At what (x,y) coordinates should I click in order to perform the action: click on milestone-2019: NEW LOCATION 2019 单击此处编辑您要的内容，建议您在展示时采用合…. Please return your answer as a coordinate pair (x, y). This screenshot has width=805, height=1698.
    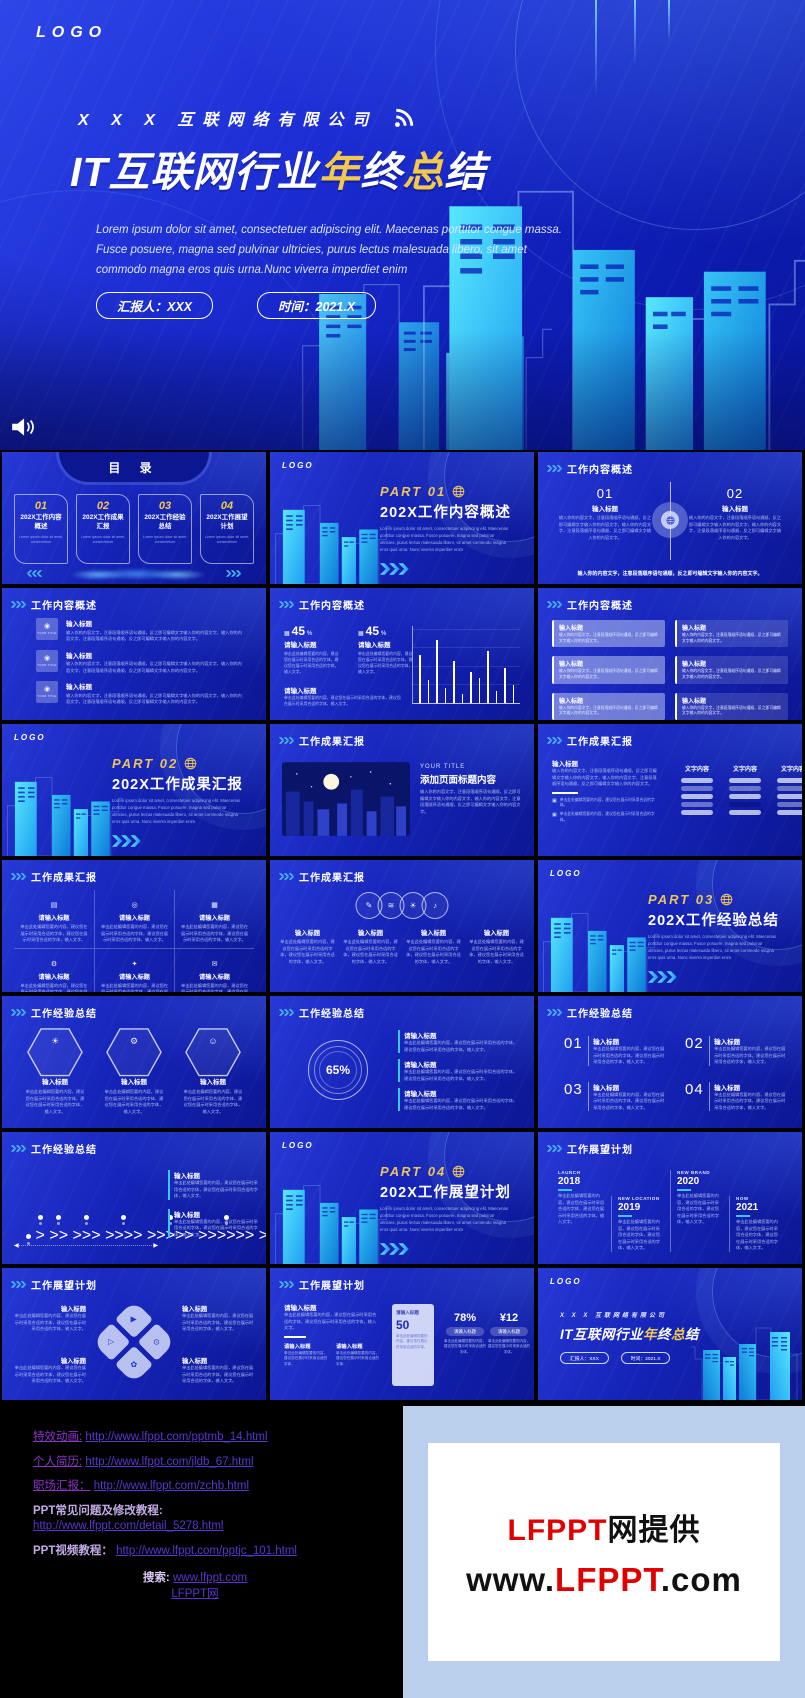
    Looking at the image, I should click on (640, 1224).